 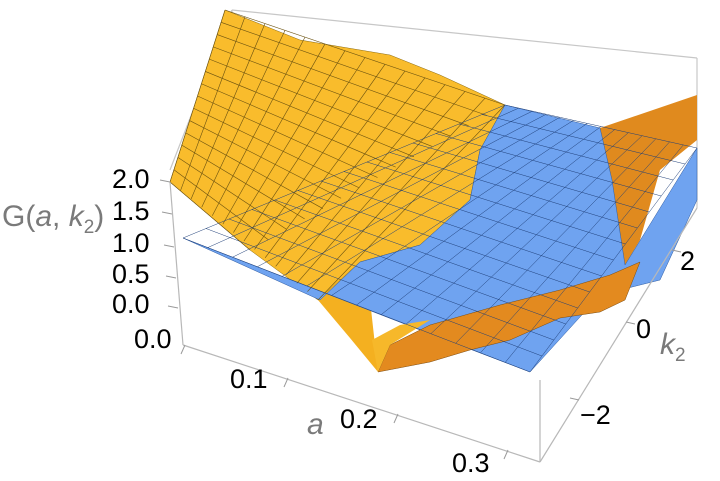 I want to click on function-surface-front, so click(x=506, y=317).